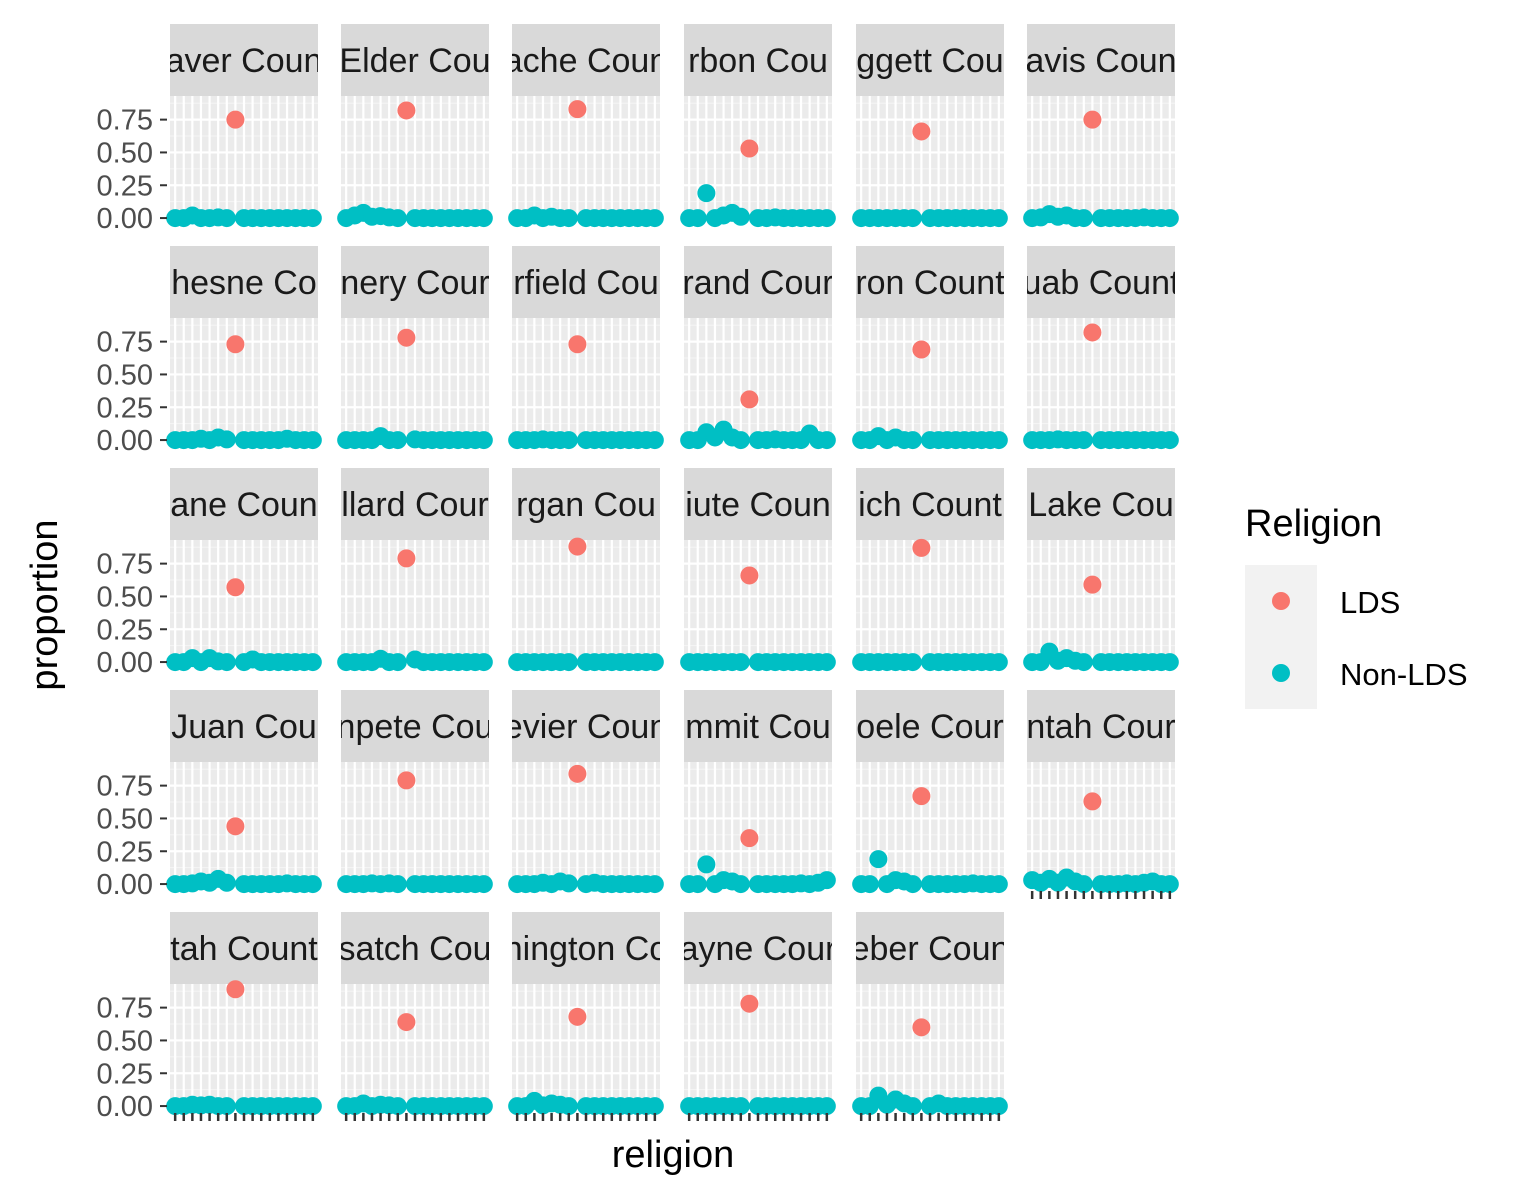  What do you see at coordinates (930, 505) in the screenshot?
I see `facet-strip-label: ich Count` at bounding box center [930, 505].